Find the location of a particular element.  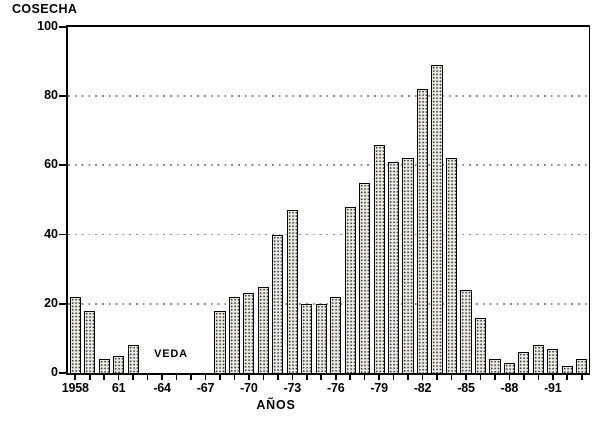

x-axis-title: AÑOS is located at coordinates (276, 405).